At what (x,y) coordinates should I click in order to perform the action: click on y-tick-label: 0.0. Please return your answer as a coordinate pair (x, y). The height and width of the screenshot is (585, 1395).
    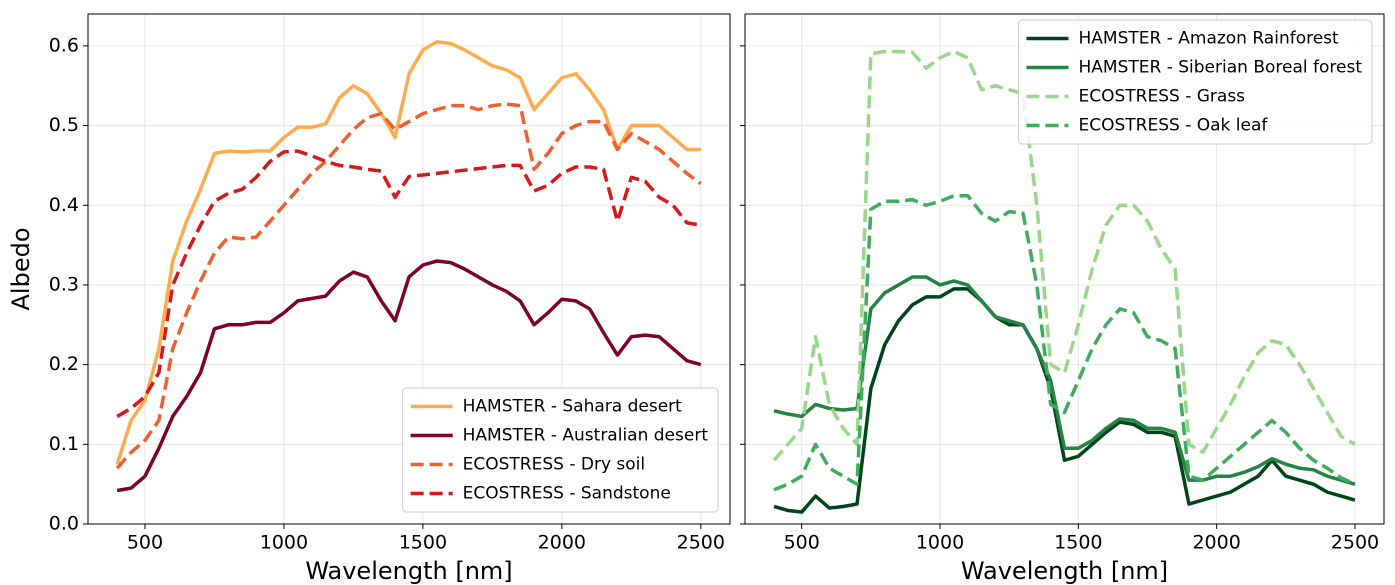
    Looking at the image, I should click on (64, 524).